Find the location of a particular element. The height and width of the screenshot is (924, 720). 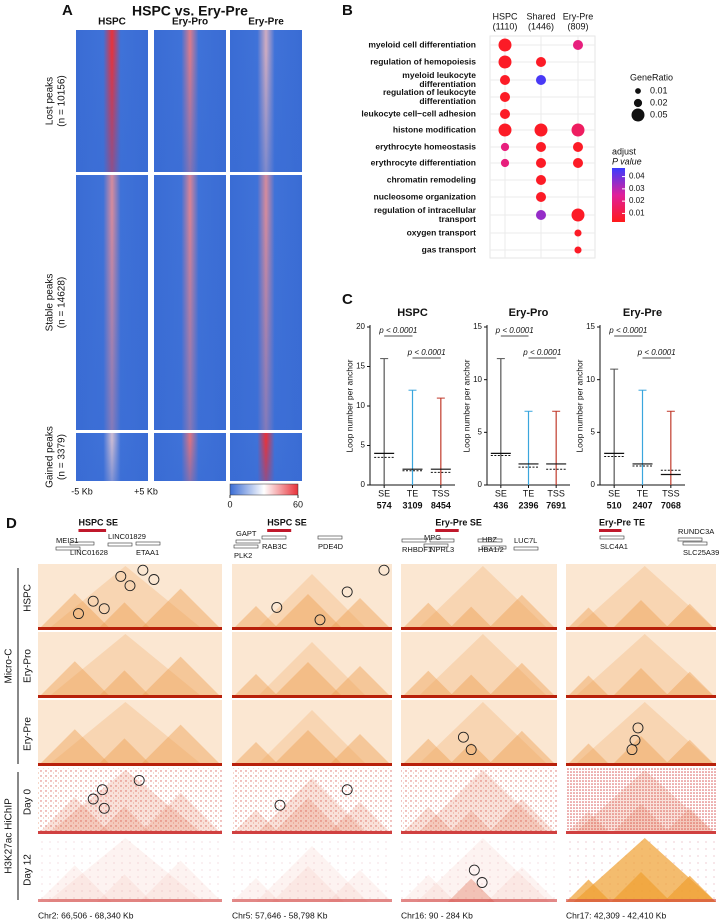

term-label: gas transport is located at coordinates (449, 249).